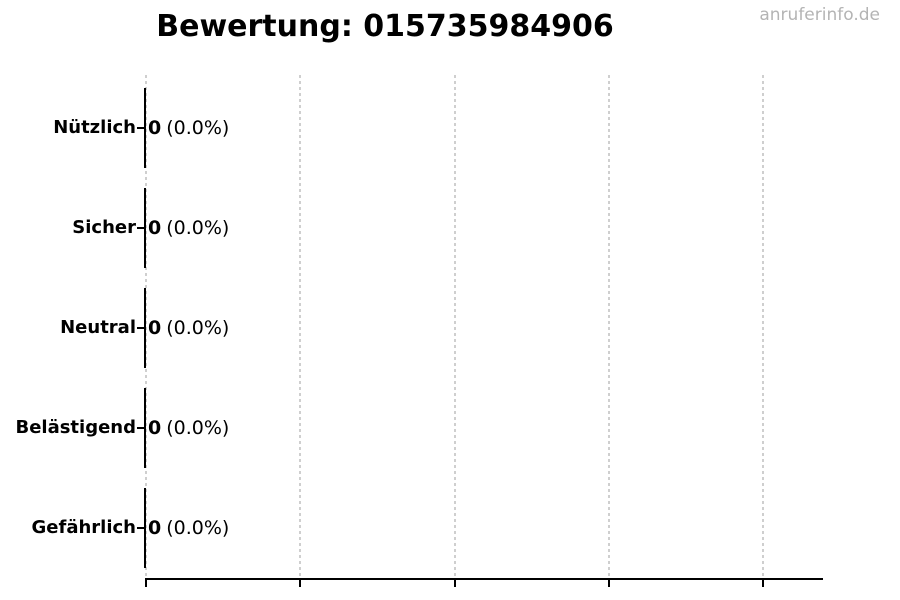 The height and width of the screenshot is (600, 900). What do you see at coordinates (75, 427) in the screenshot?
I see `category-label: Belästigend` at bounding box center [75, 427].